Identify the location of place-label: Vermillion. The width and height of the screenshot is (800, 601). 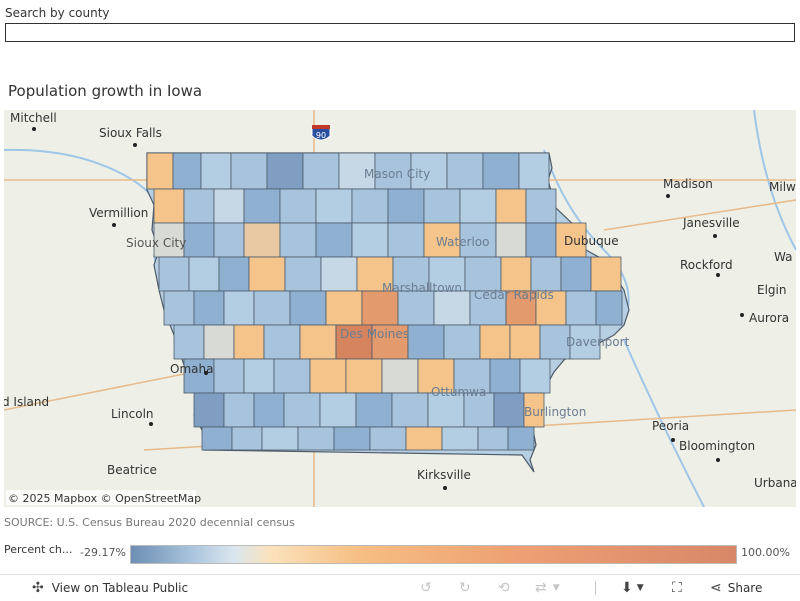
(118, 213).